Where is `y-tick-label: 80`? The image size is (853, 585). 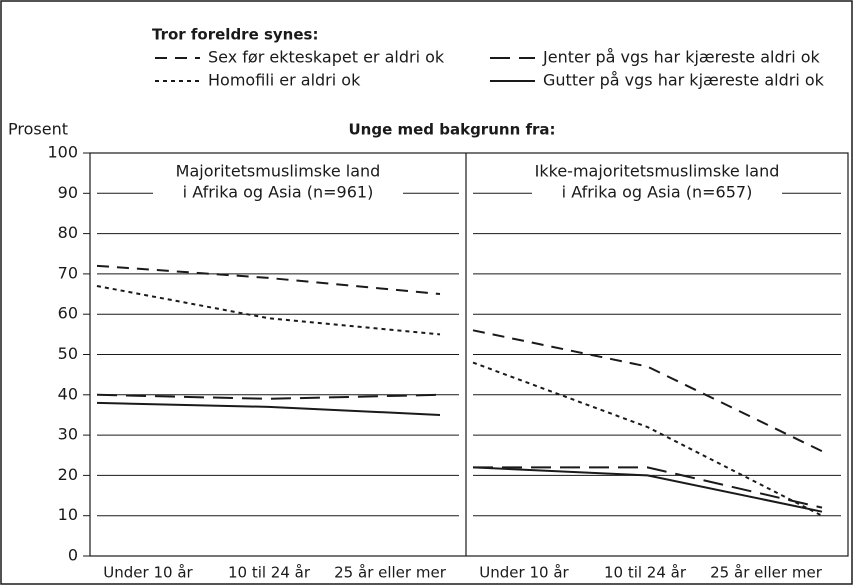
y-tick-label: 80 is located at coordinates (68, 232).